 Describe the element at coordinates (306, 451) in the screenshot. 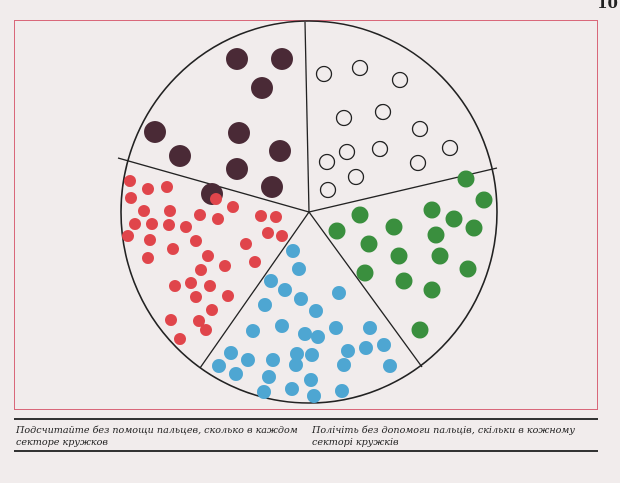

I see `caption-bottom-rule` at that location.